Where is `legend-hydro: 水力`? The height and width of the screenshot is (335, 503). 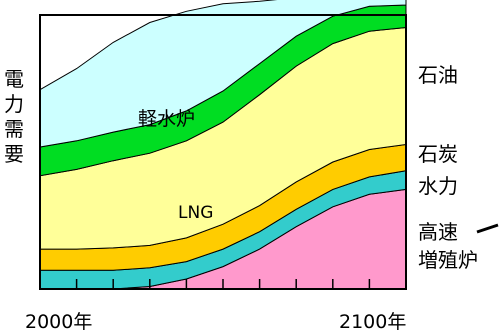
legend-hydro: 水力 is located at coordinates (438, 186).